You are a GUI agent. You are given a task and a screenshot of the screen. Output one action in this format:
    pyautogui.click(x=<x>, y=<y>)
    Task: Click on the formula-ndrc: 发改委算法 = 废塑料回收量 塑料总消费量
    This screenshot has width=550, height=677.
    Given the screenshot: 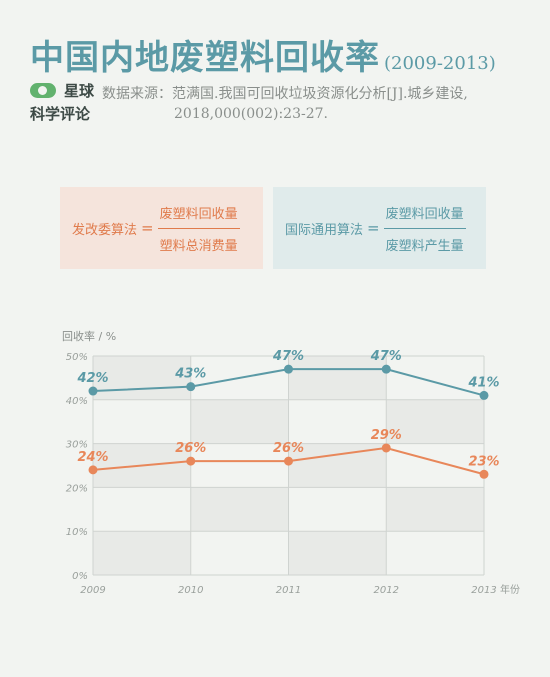 What is the action you would take?
    pyautogui.click(x=161, y=228)
    